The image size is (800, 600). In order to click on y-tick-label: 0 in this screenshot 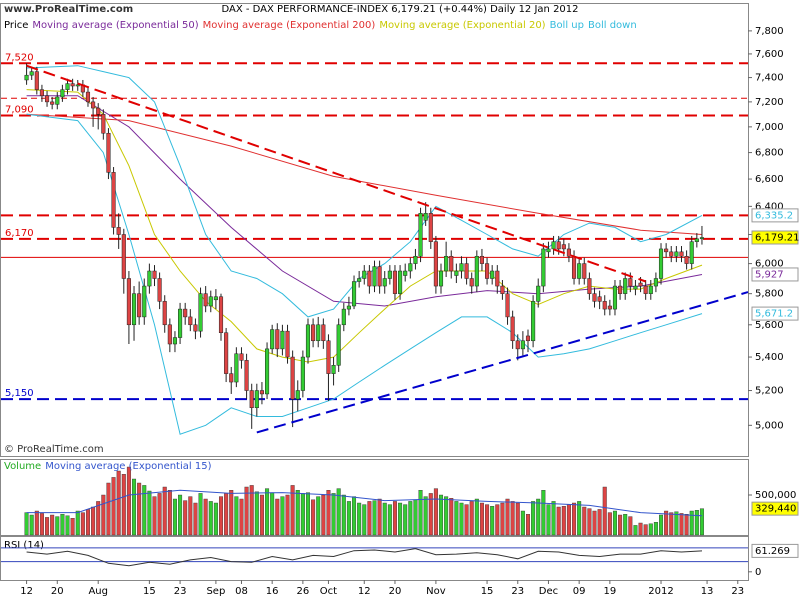, I will do `click(758, 572)`.